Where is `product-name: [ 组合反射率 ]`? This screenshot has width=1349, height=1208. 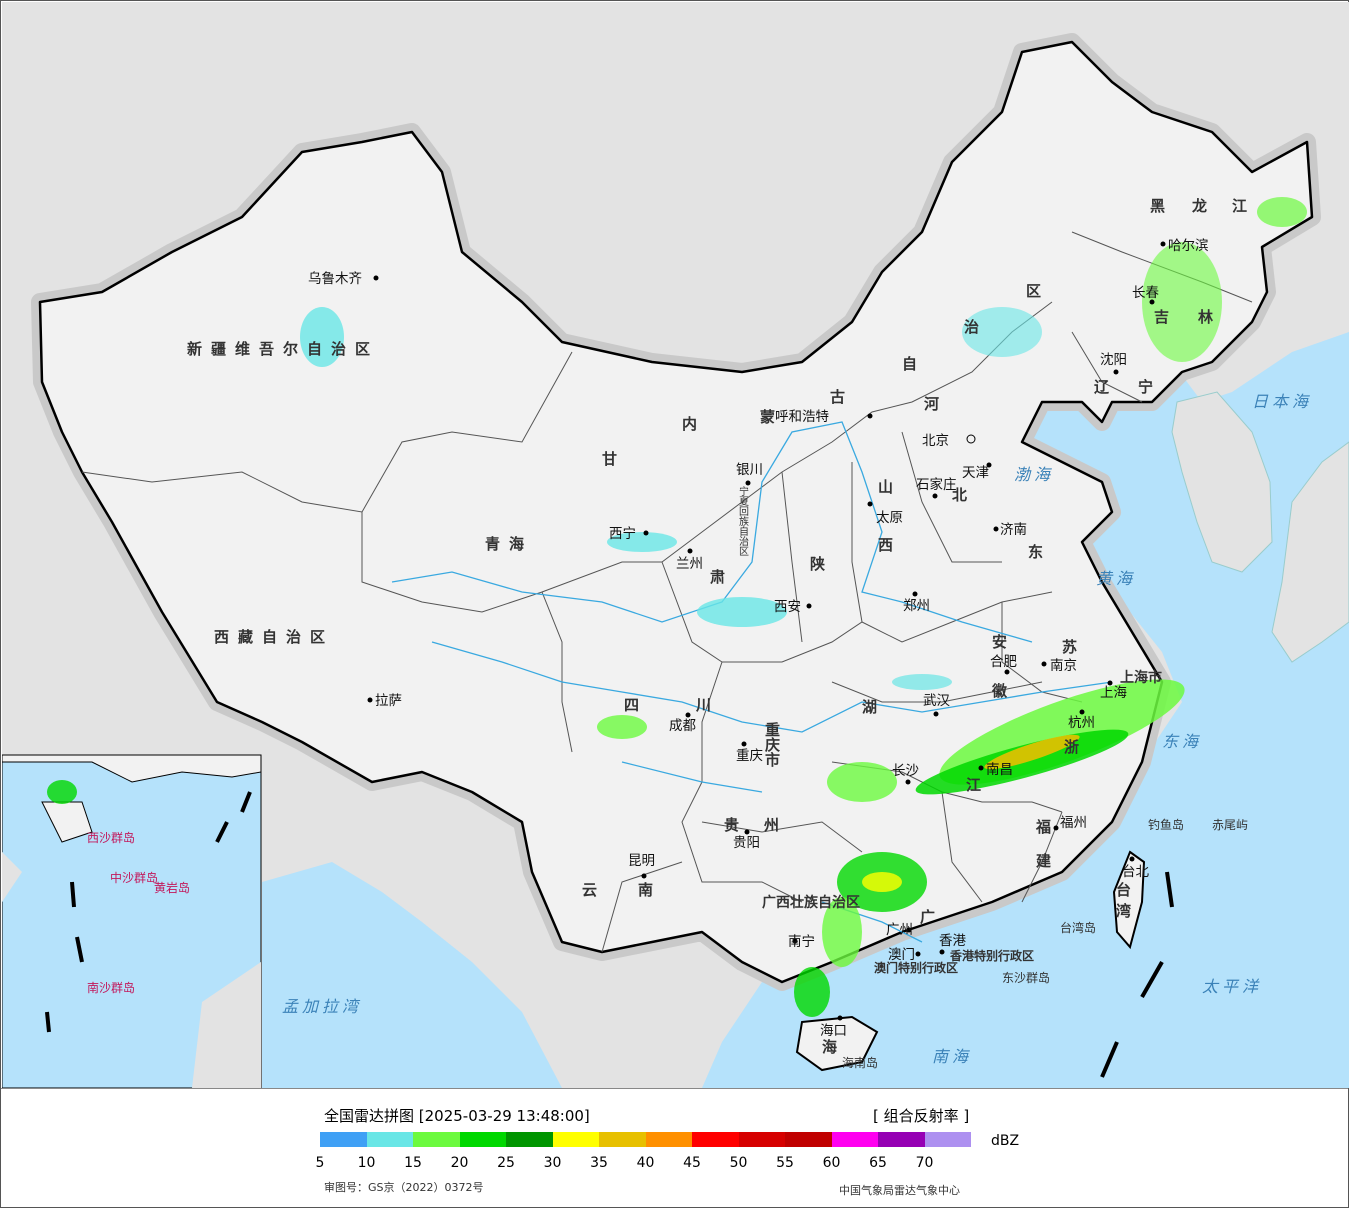 product-name: [ 组合反射率 ] is located at coordinates (921, 1116).